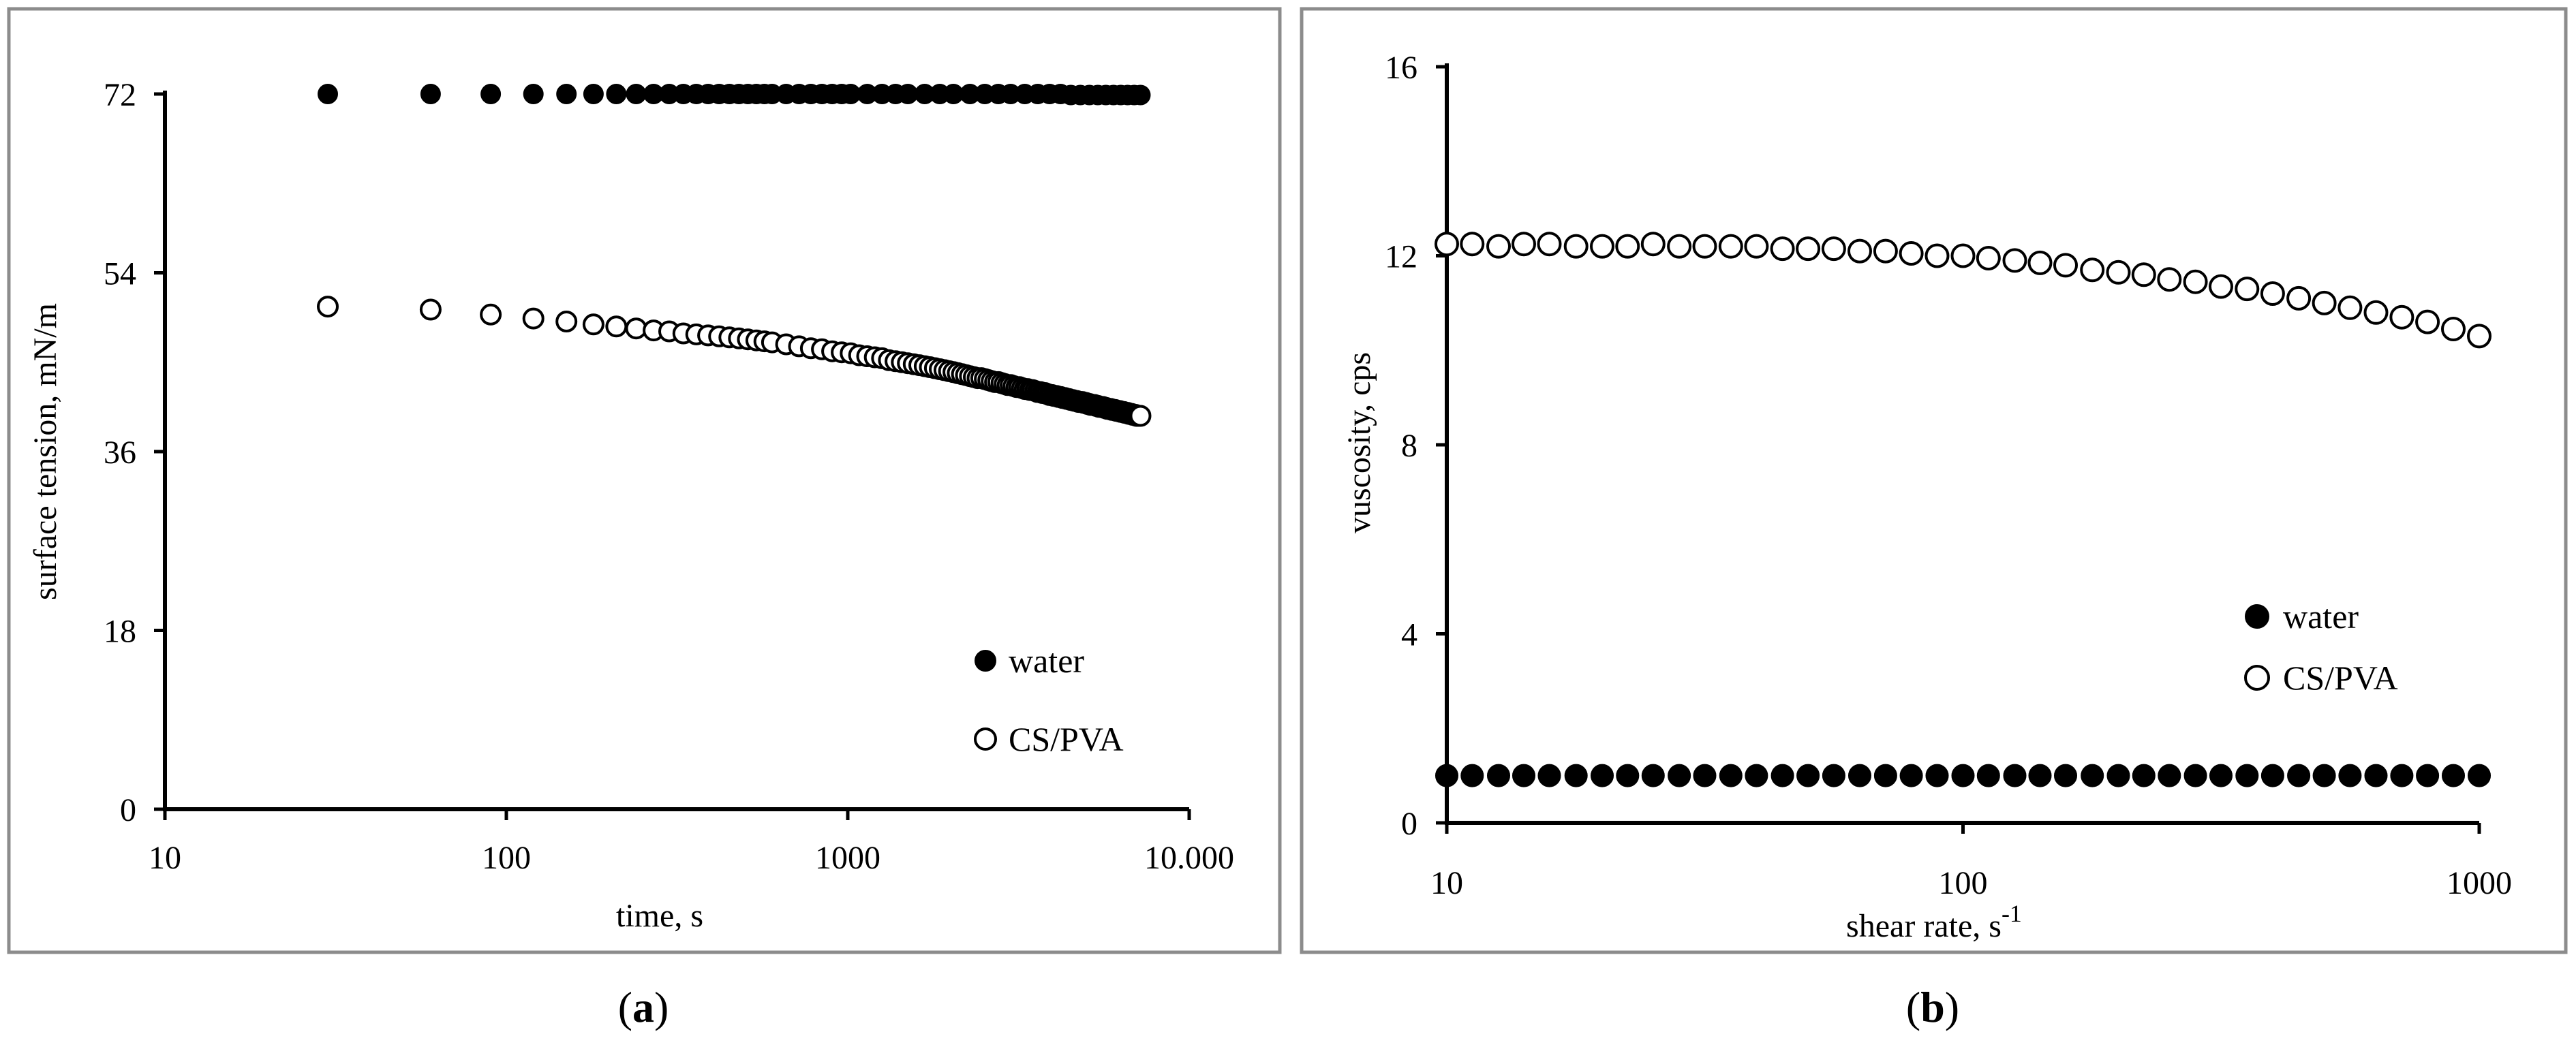  I want to click on chart-a-series-cs-pva, so click(734, 362).